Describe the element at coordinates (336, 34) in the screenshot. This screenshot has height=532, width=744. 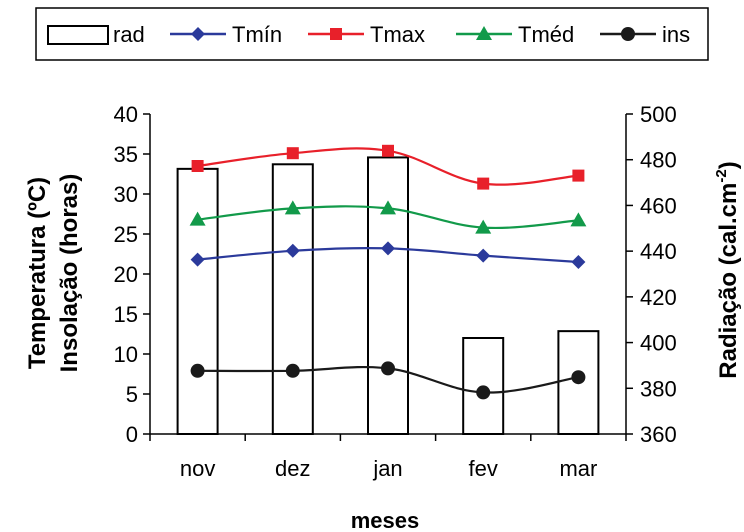
I see `legend-marker-Tmax` at that location.